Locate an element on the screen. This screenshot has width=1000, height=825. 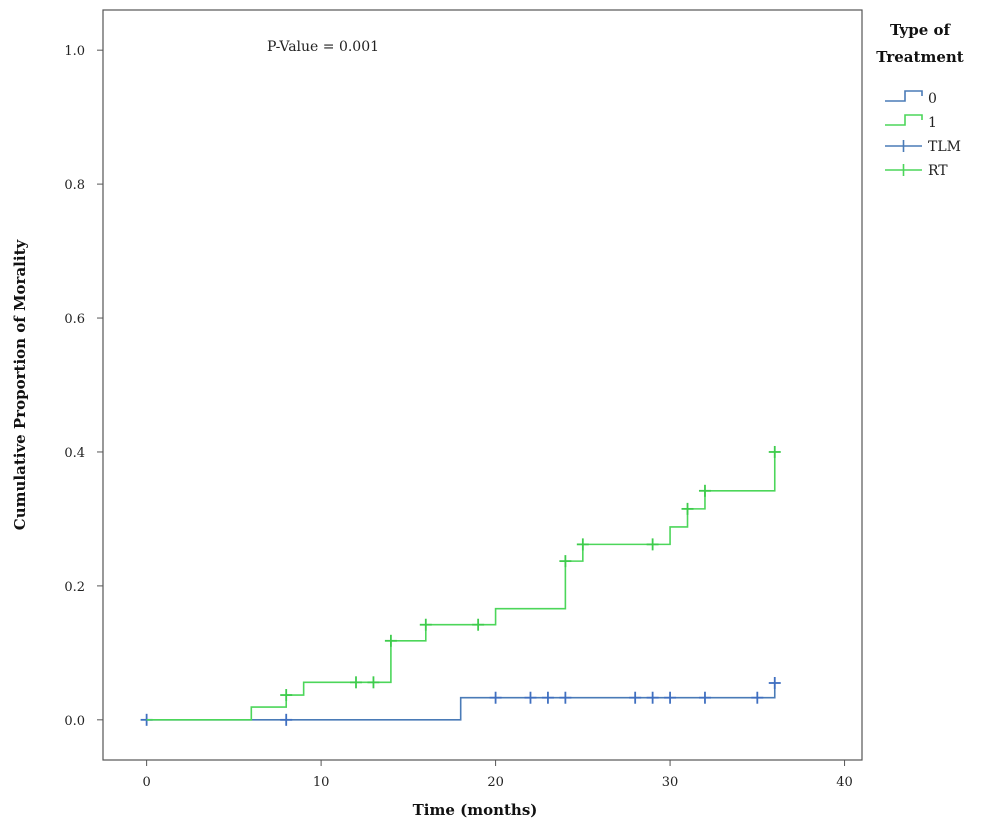
y-tick-label: 0.4 is located at coordinates (74, 453).